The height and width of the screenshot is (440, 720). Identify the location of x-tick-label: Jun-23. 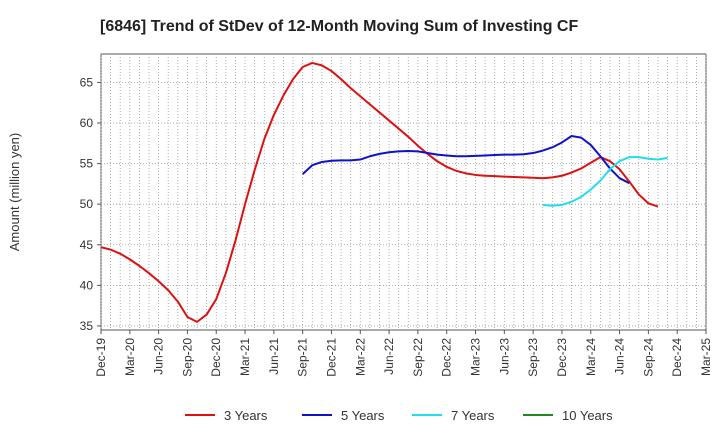
(504, 356).